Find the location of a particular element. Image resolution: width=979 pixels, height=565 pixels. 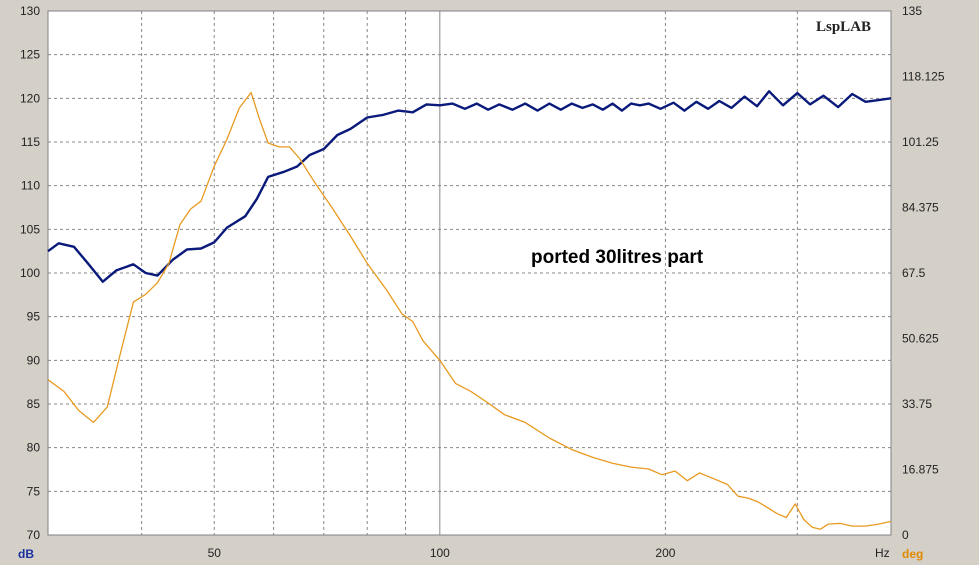

x-tick-label: 100 is located at coordinates (440, 553).